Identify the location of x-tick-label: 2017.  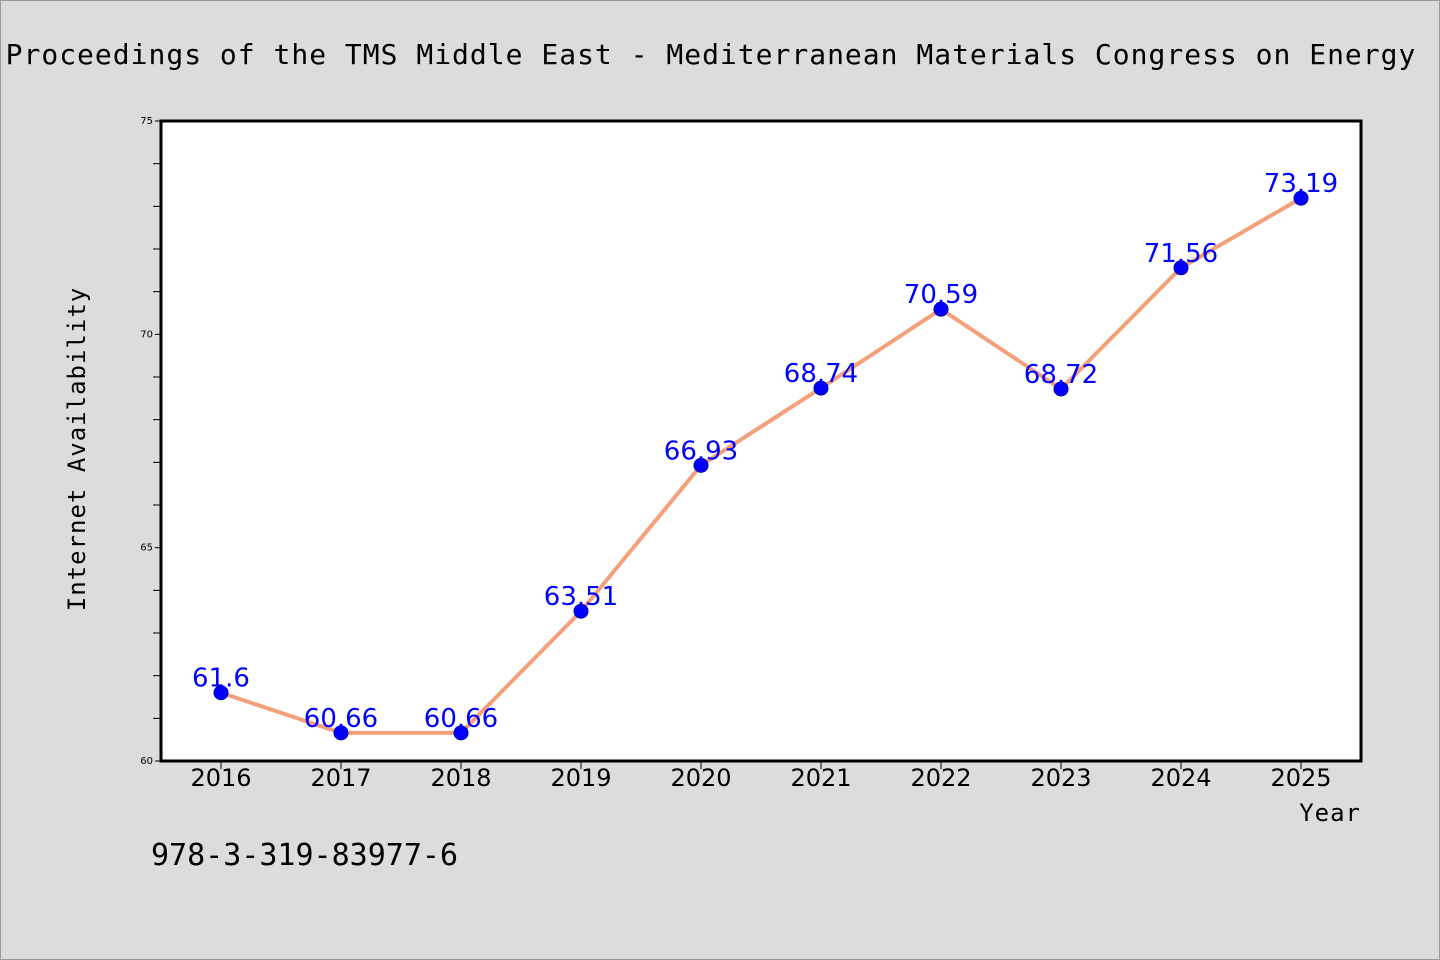
(340, 778).